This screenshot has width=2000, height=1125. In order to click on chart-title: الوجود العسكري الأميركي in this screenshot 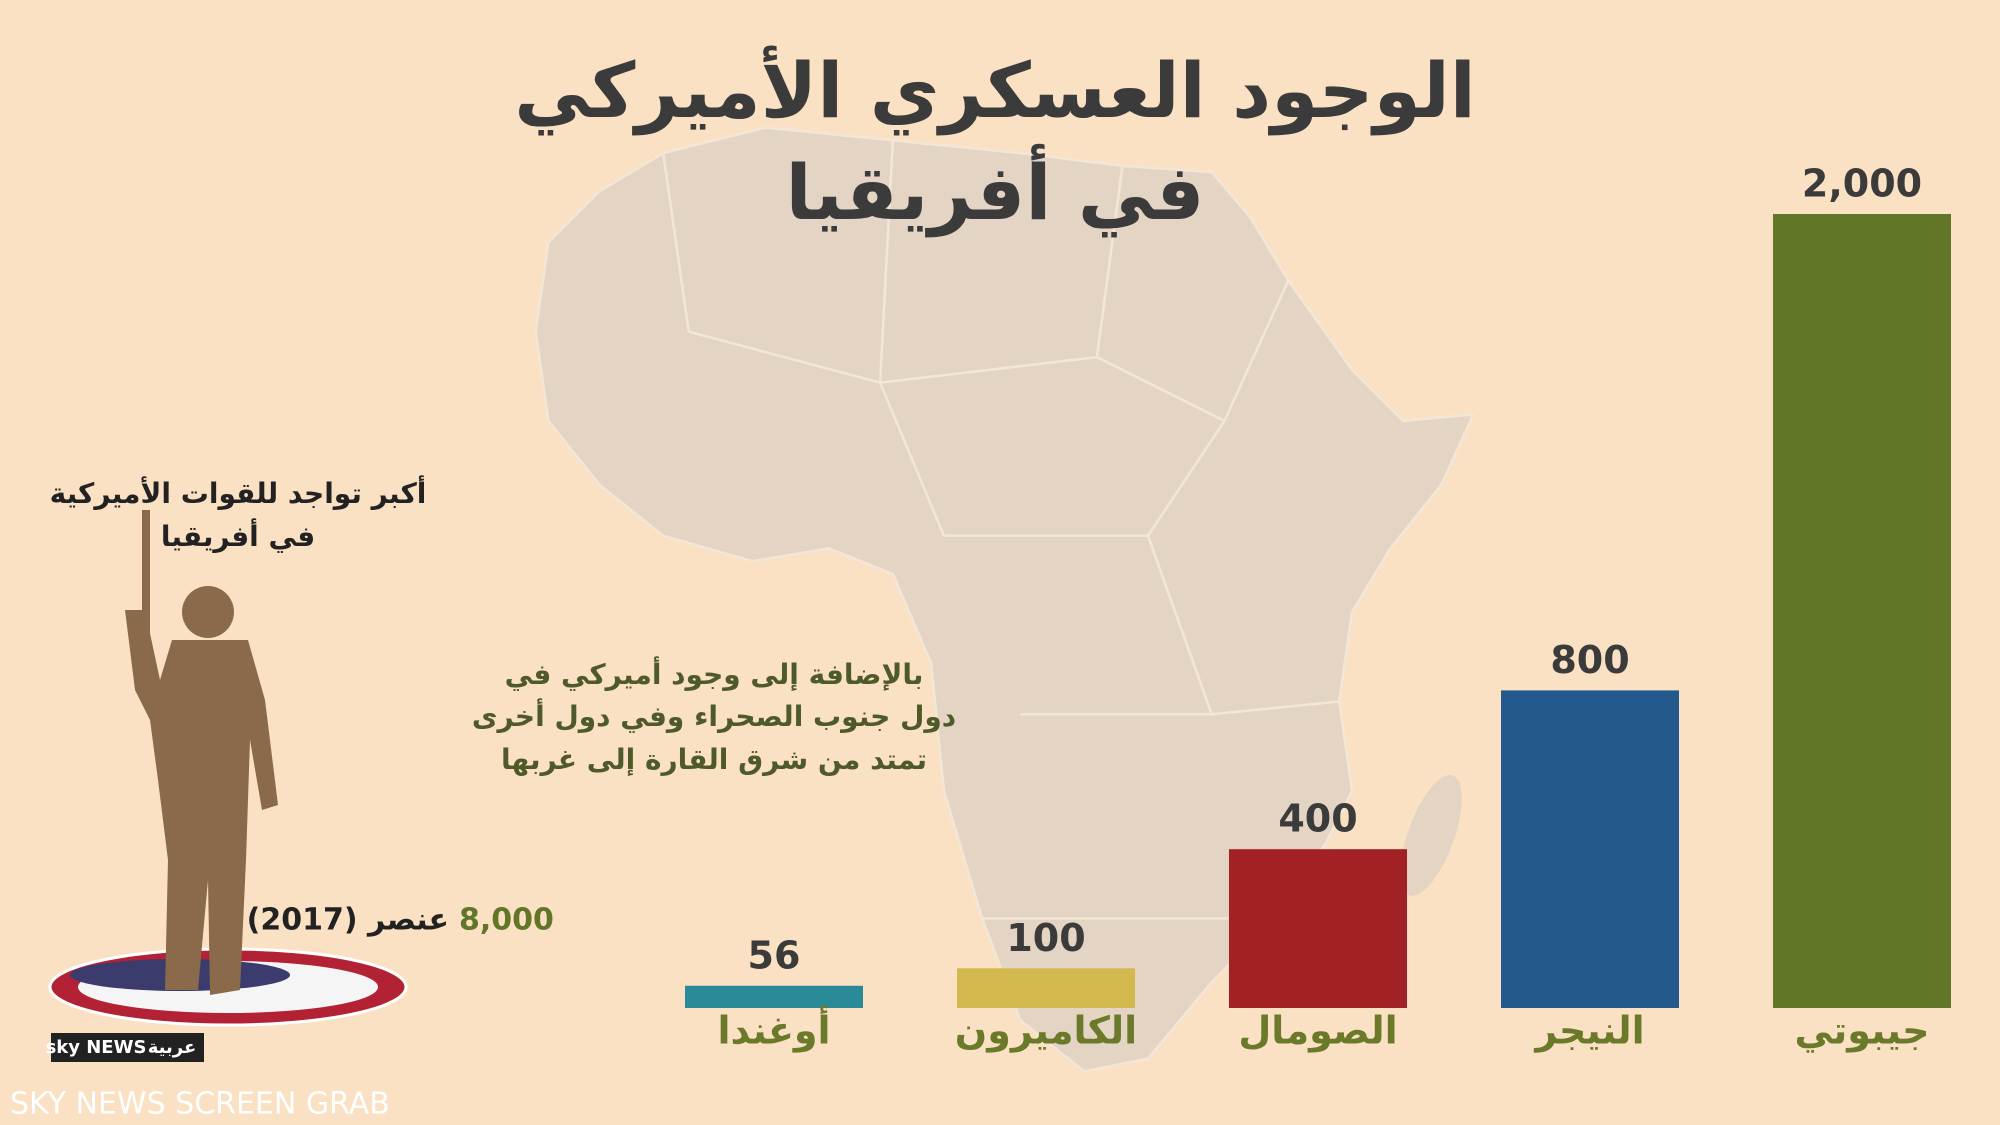, I will do `click(995, 90)`.